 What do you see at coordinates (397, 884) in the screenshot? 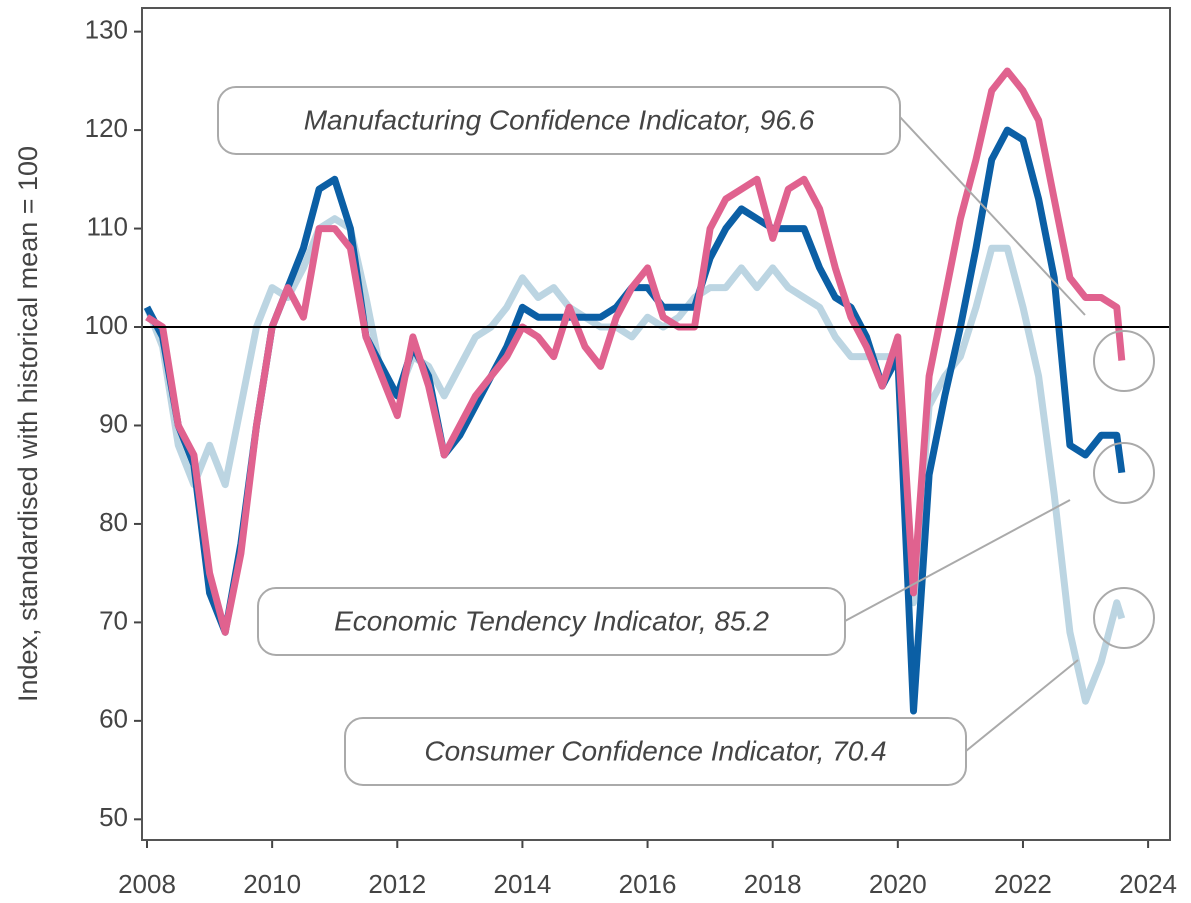
I see `x-tick-label: 2012` at bounding box center [397, 884].